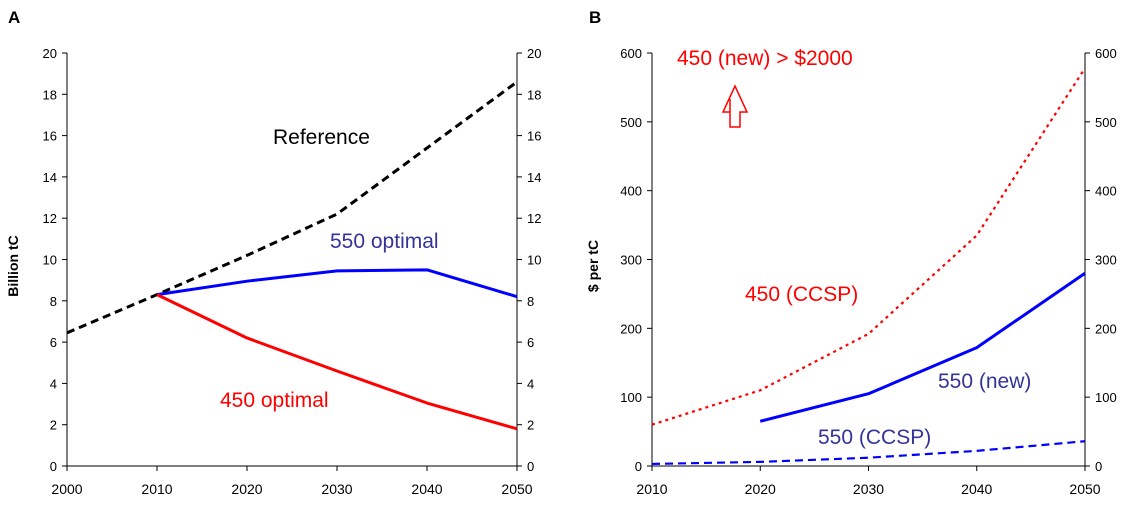 Image resolution: width=1127 pixels, height=518 pixels. What do you see at coordinates (760, 489) in the screenshot?
I see `panel-b-x-tick-label: 2020` at bounding box center [760, 489].